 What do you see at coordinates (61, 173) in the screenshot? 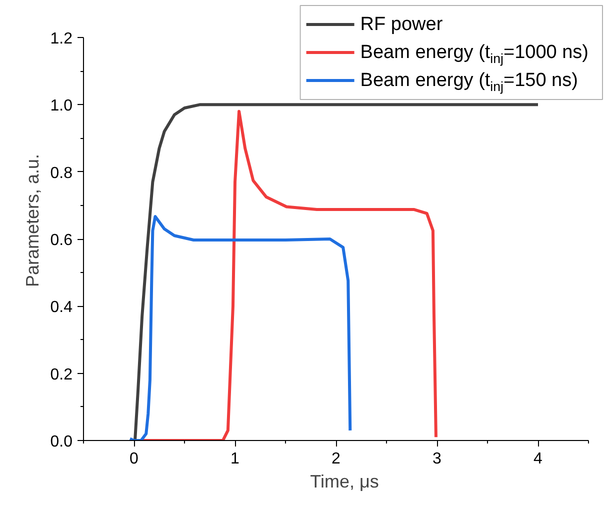
I see `y-tick-label: 0.8` at bounding box center [61, 173].